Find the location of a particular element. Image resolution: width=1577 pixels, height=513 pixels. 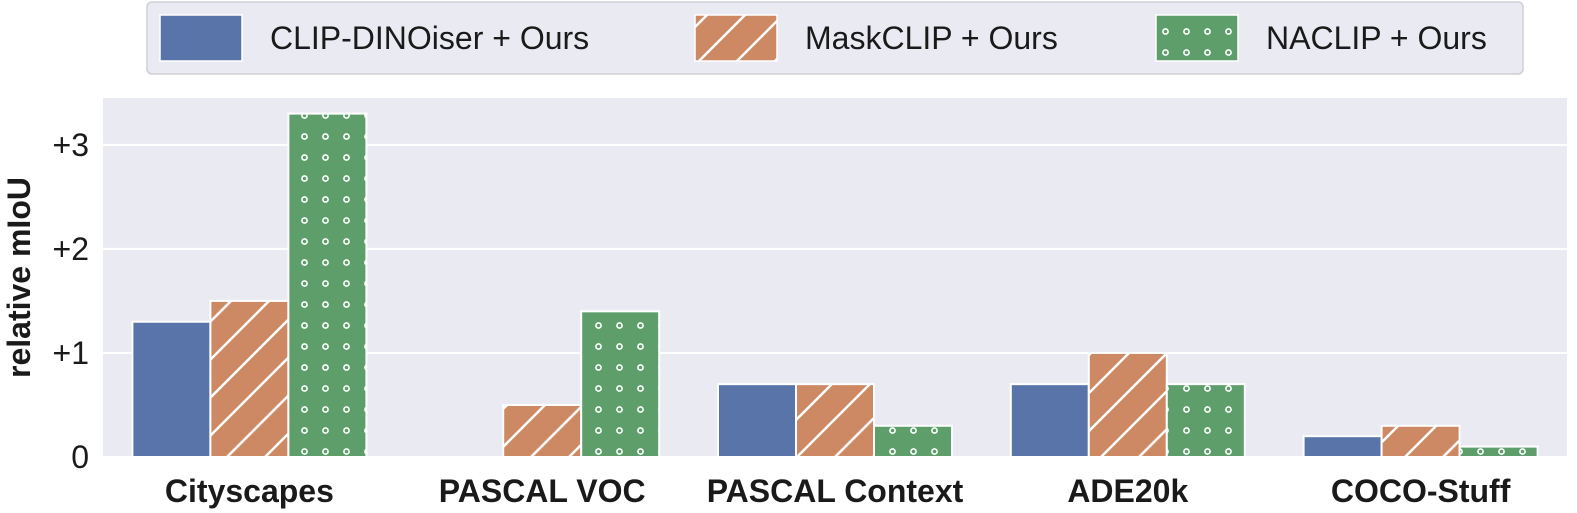

legend-label: MaskCLIP + Ours is located at coordinates (931, 38).